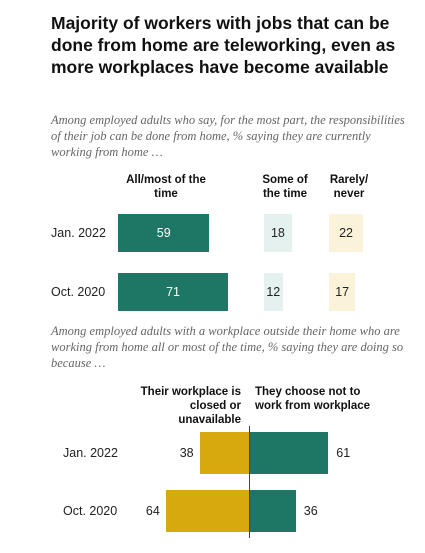 Image resolution: width=425 pixels, height=553 pixels. I want to click on data-label: 17, so click(342, 292).